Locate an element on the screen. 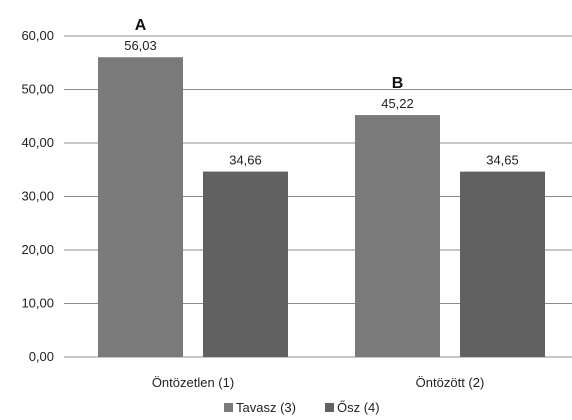 This screenshot has width=572, height=420. data-label: 34,66 is located at coordinates (245, 160).